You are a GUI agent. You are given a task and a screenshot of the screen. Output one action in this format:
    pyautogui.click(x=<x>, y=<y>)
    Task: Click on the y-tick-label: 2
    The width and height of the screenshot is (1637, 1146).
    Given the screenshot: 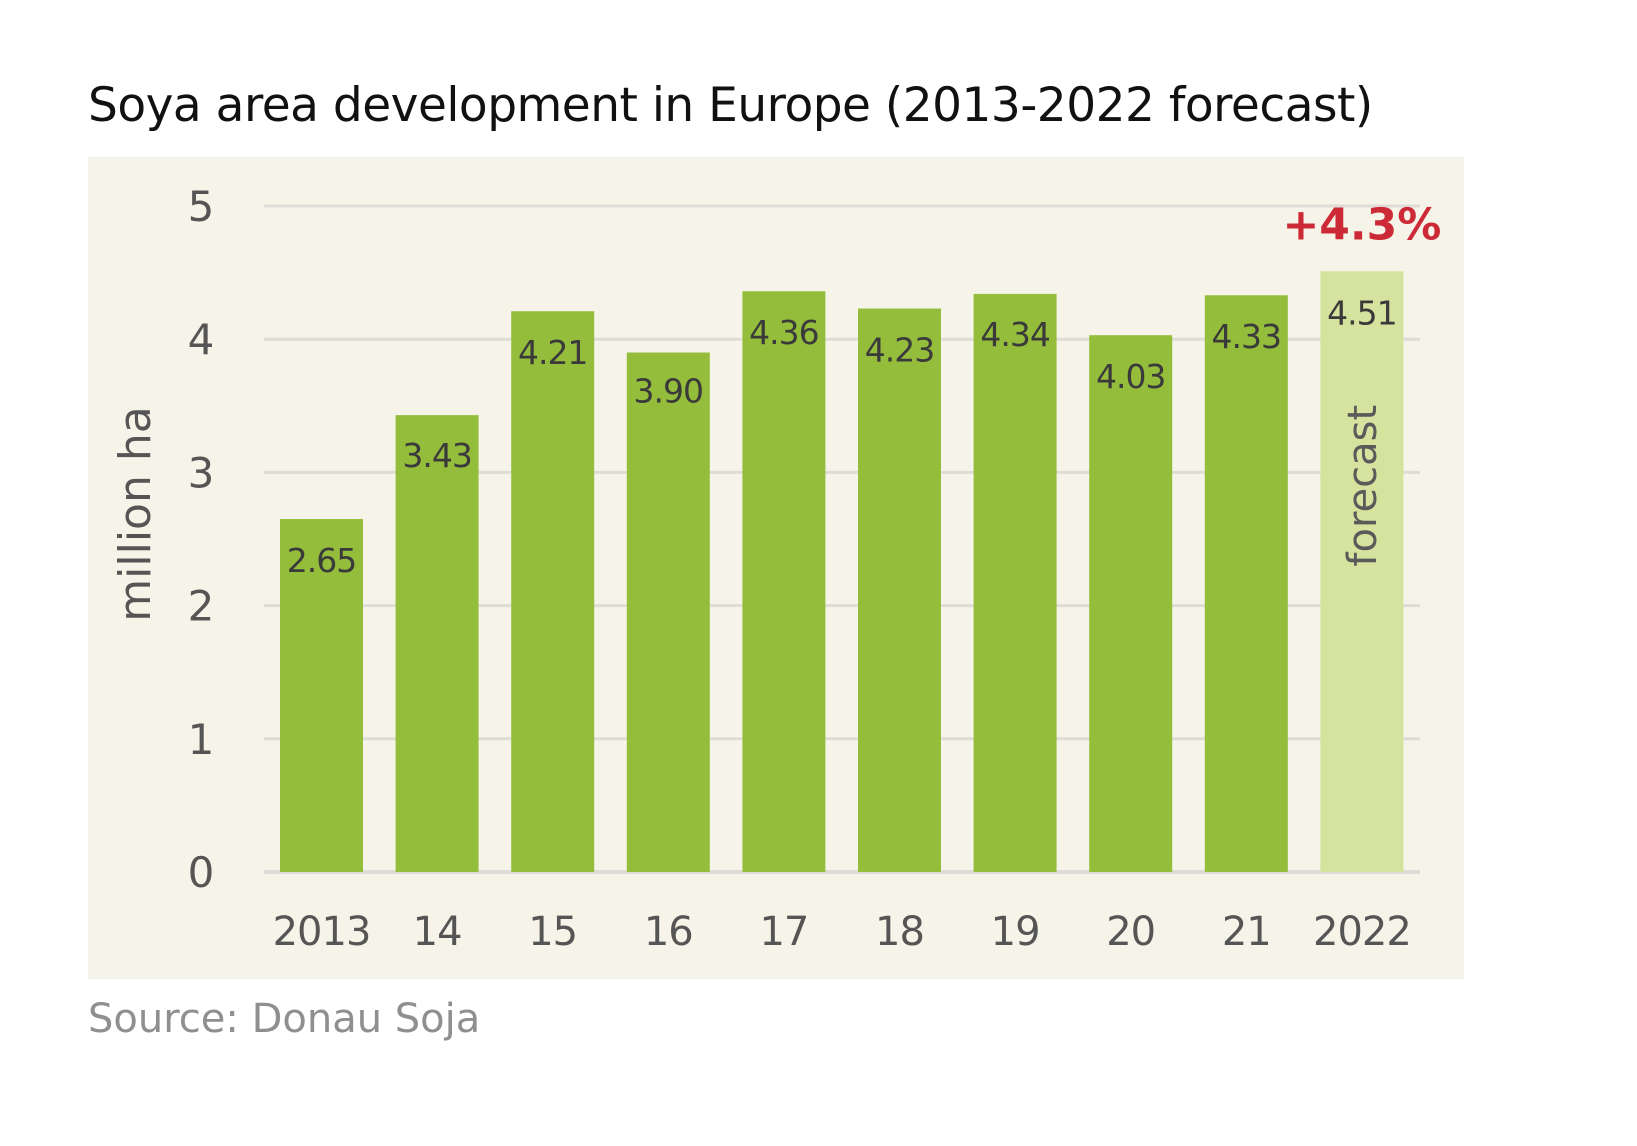 What is the action you would take?
    pyautogui.click(x=201, y=606)
    